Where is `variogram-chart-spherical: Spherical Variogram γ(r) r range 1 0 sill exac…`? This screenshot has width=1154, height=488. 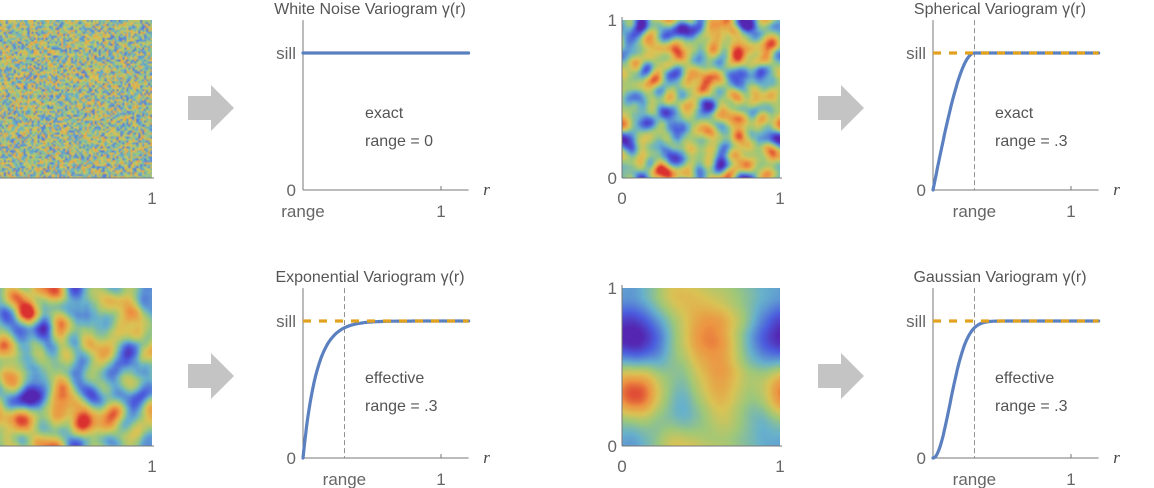
variogram-chart-spherical: Spherical Variogram γ(r) r range 1 0 sill exac… is located at coordinates (1013, 111).